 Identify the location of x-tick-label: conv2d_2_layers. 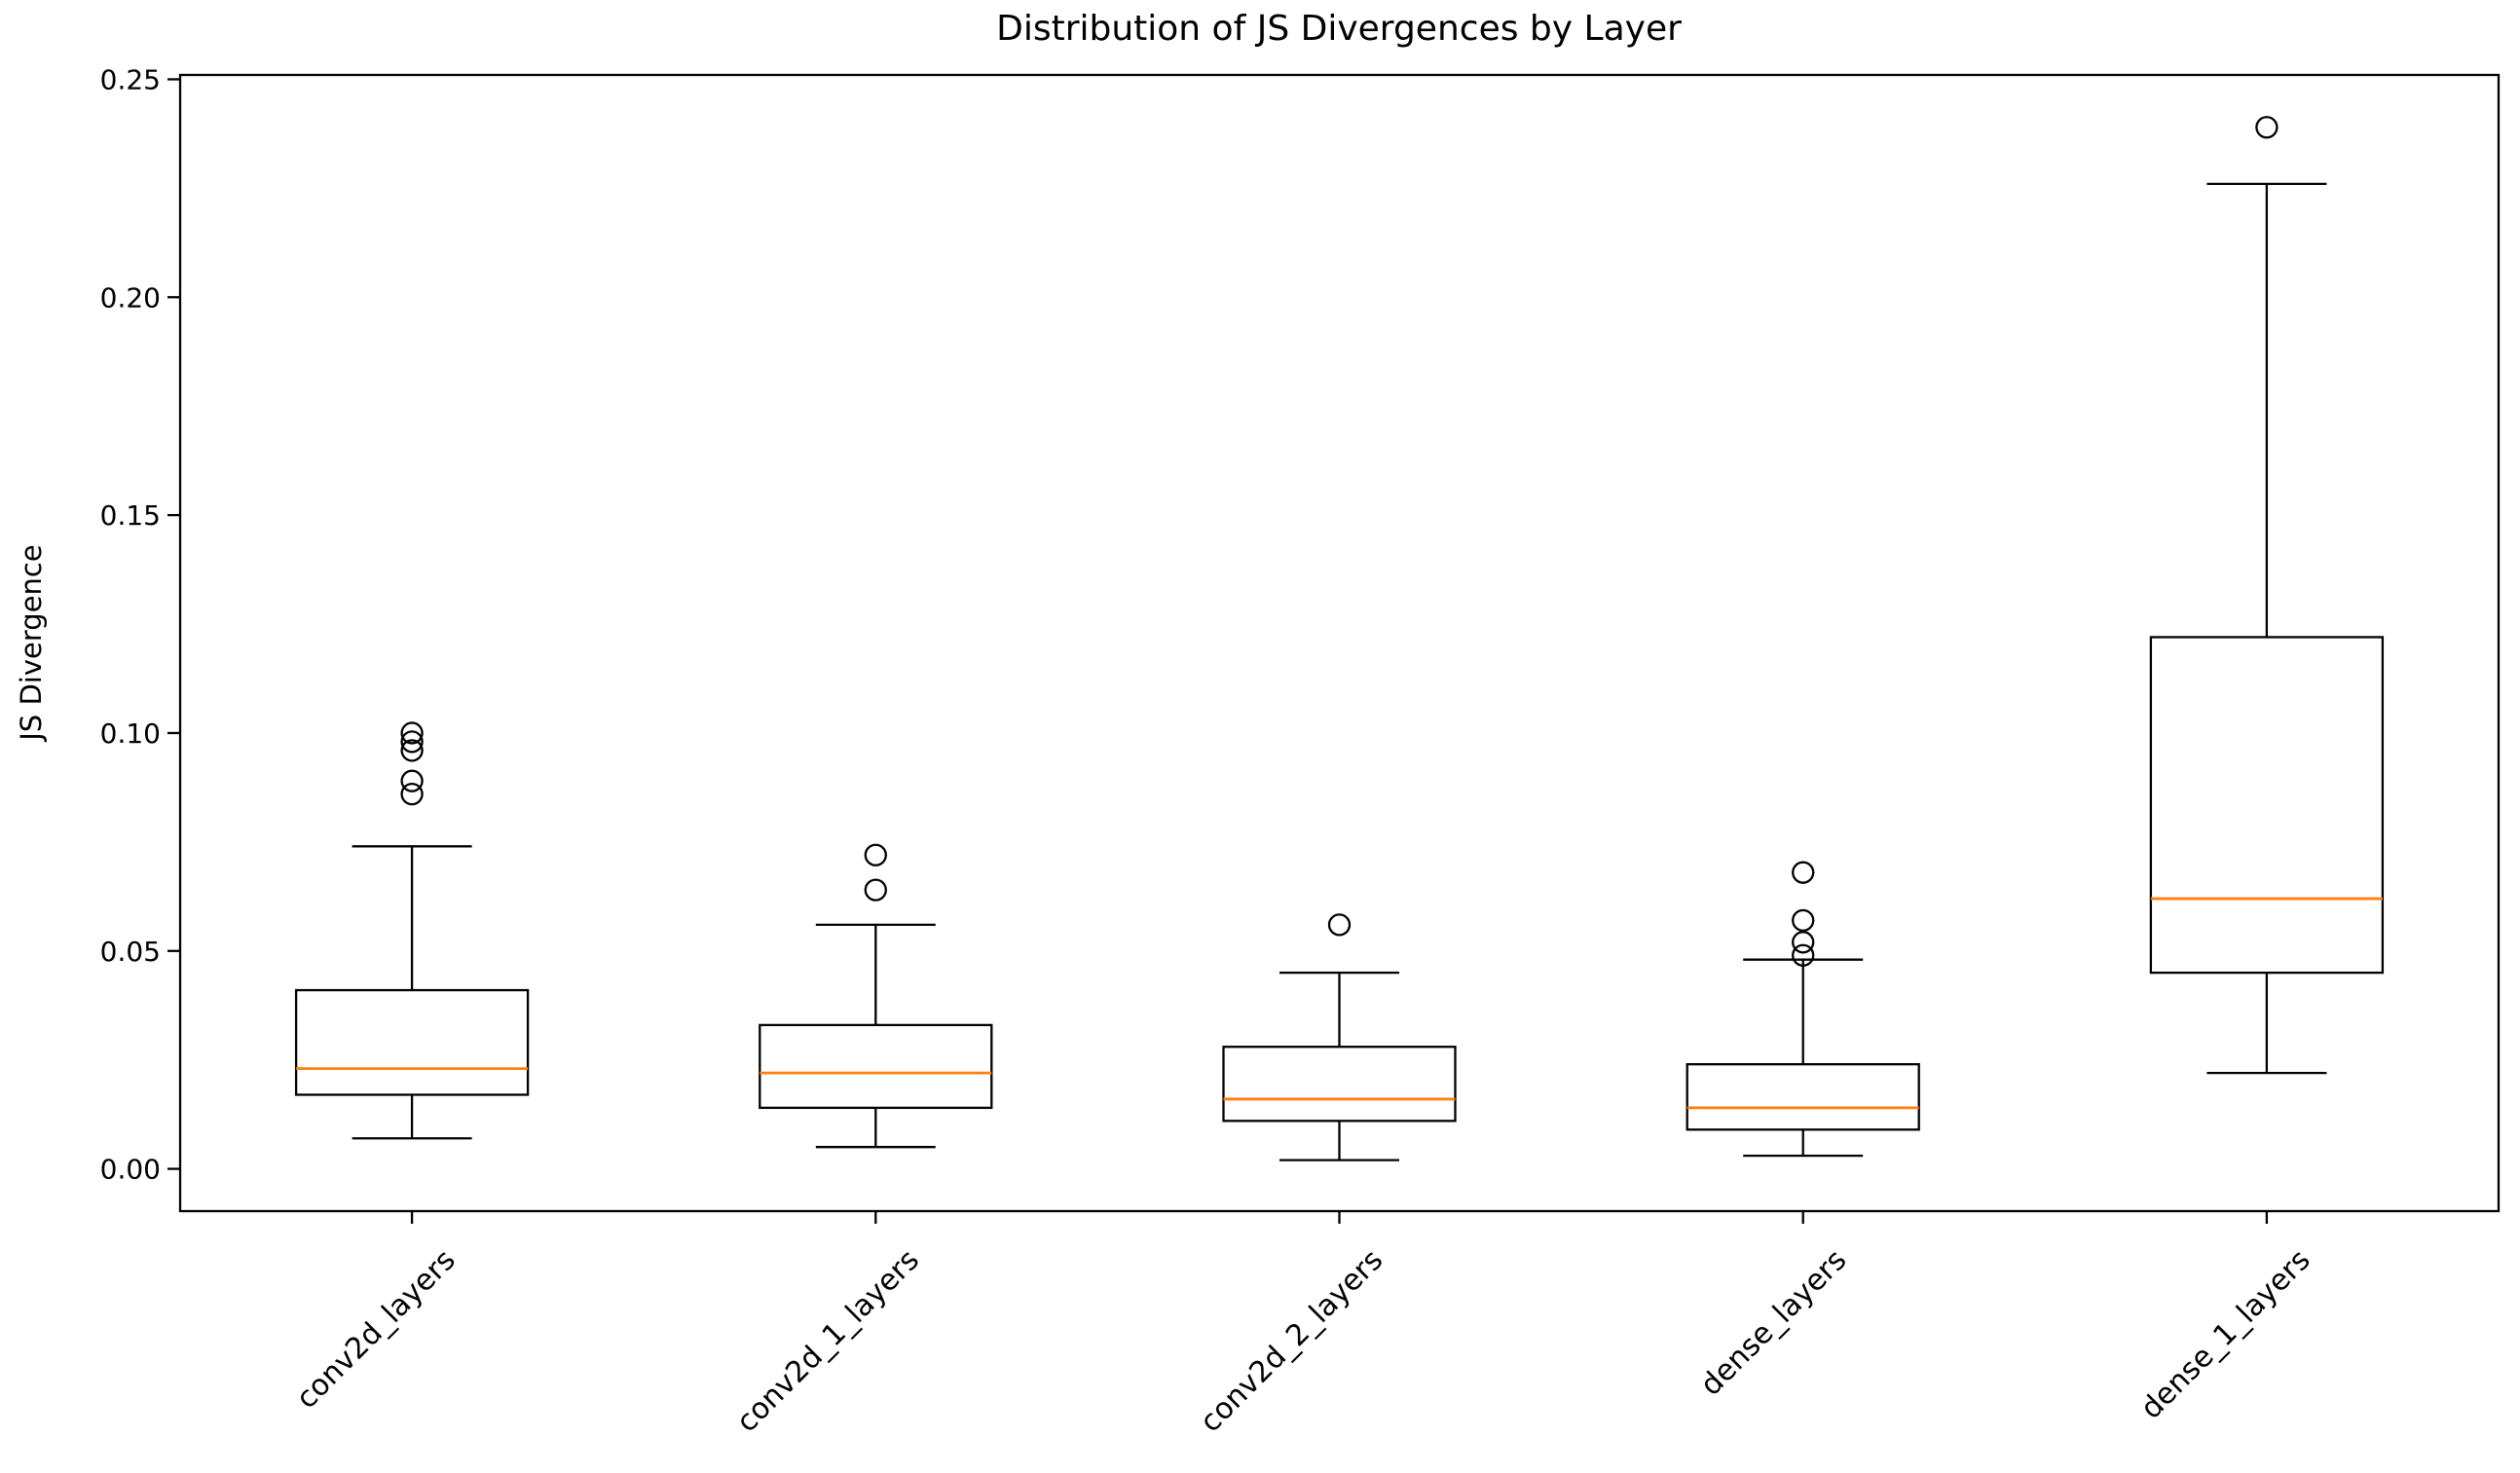
(1292, 1341).